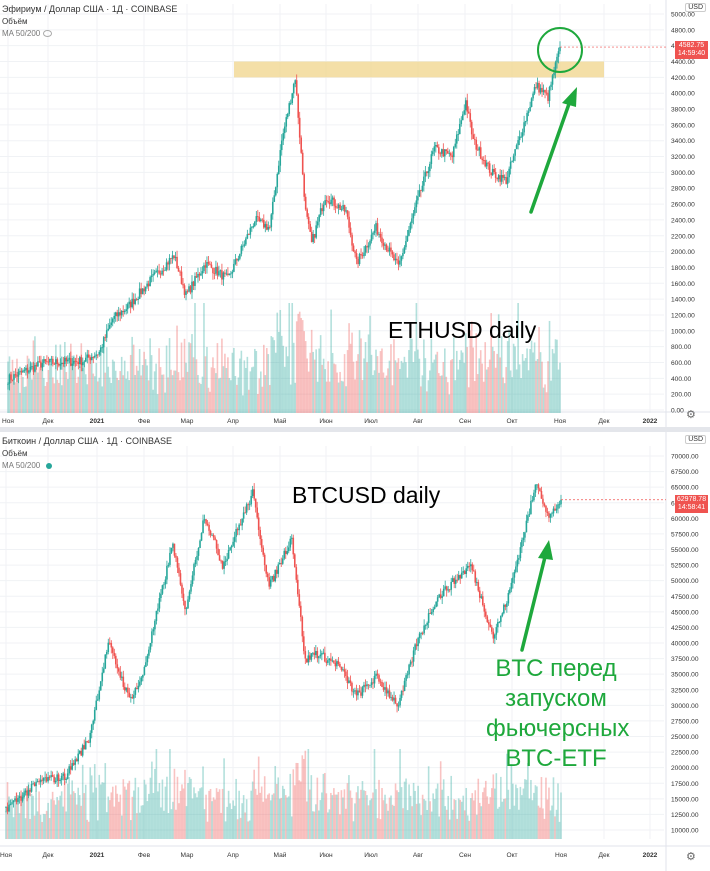 The image size is (710, 871). I want to click on btc-ma-legend: MA 50/200, so click(27, 465).